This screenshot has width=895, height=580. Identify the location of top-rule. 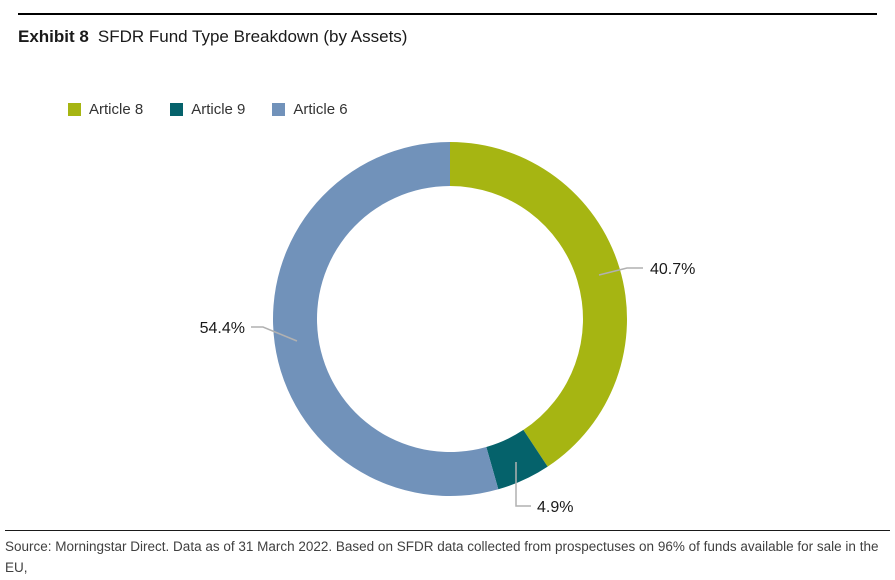
(447, 14).